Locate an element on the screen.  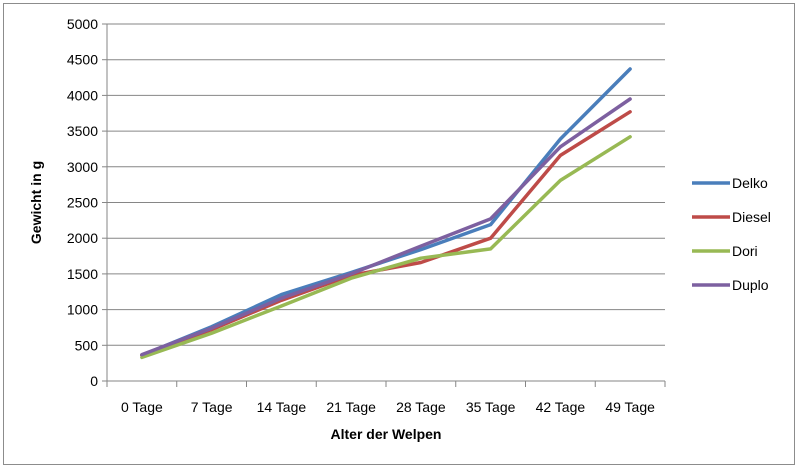
legend-label-delko: Delko is located at coordinates (750, 183).